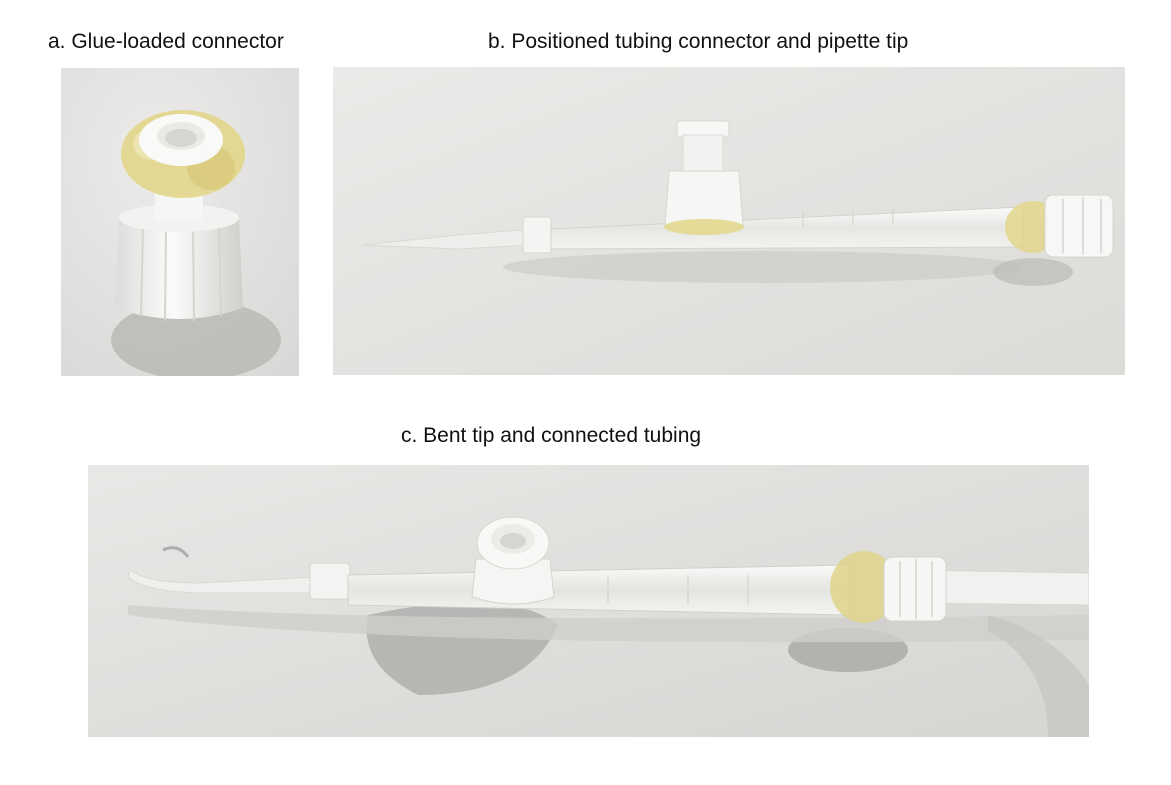 The width and height of the screenshot is (1171, 785). Describe the element at coordinates (513, 581) in the screenshot. I see `tubing-connector-hex` at that location.